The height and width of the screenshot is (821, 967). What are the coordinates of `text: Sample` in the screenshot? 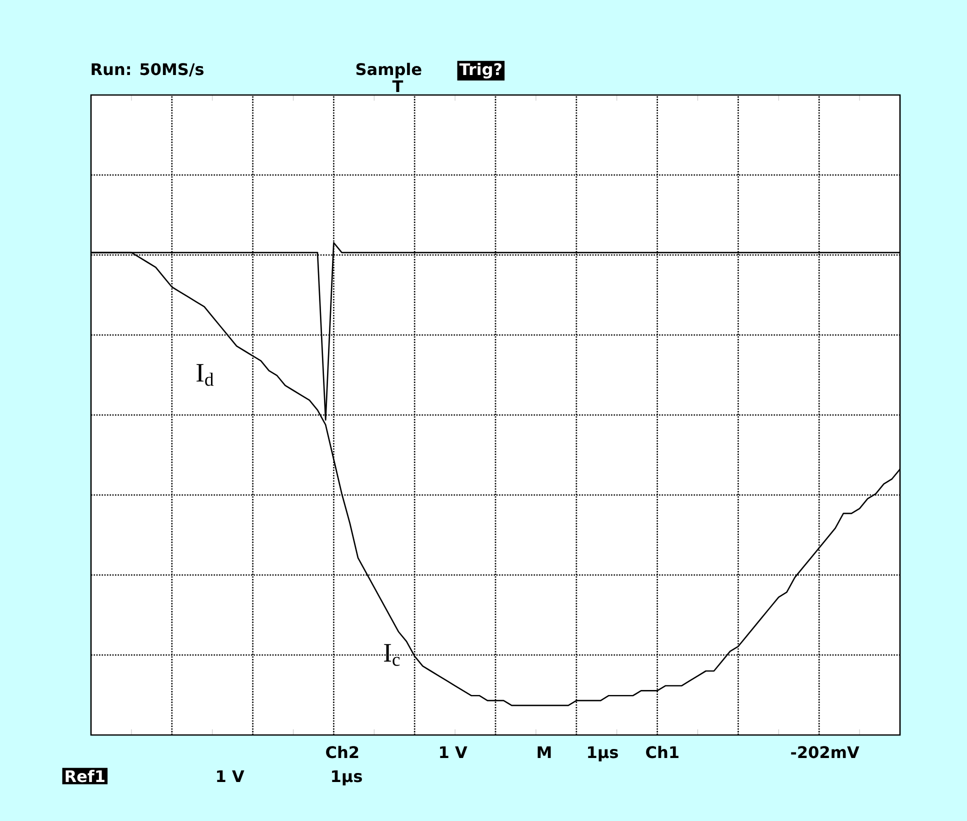 It's located at (389, 70).